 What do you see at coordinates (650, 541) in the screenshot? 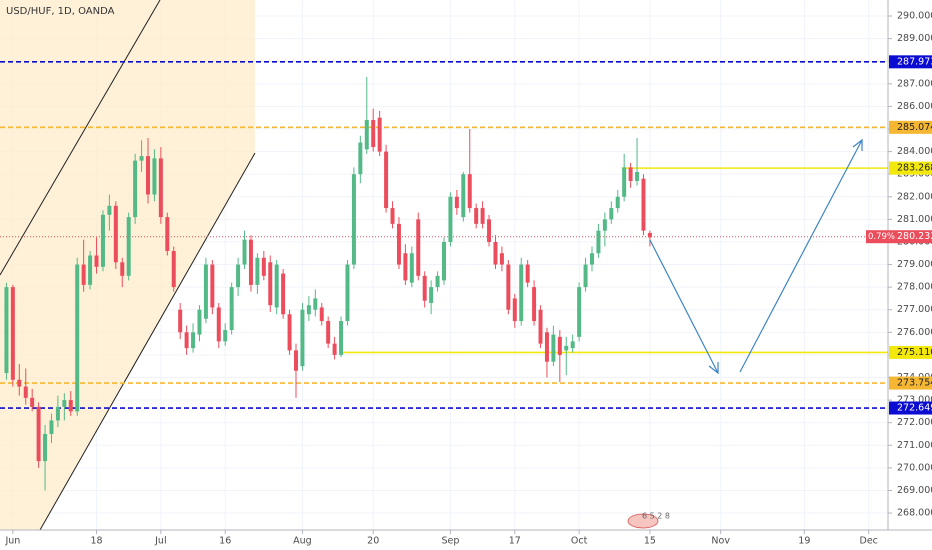
I see `x-tick-label: 15` at bounding box center [650, 541].